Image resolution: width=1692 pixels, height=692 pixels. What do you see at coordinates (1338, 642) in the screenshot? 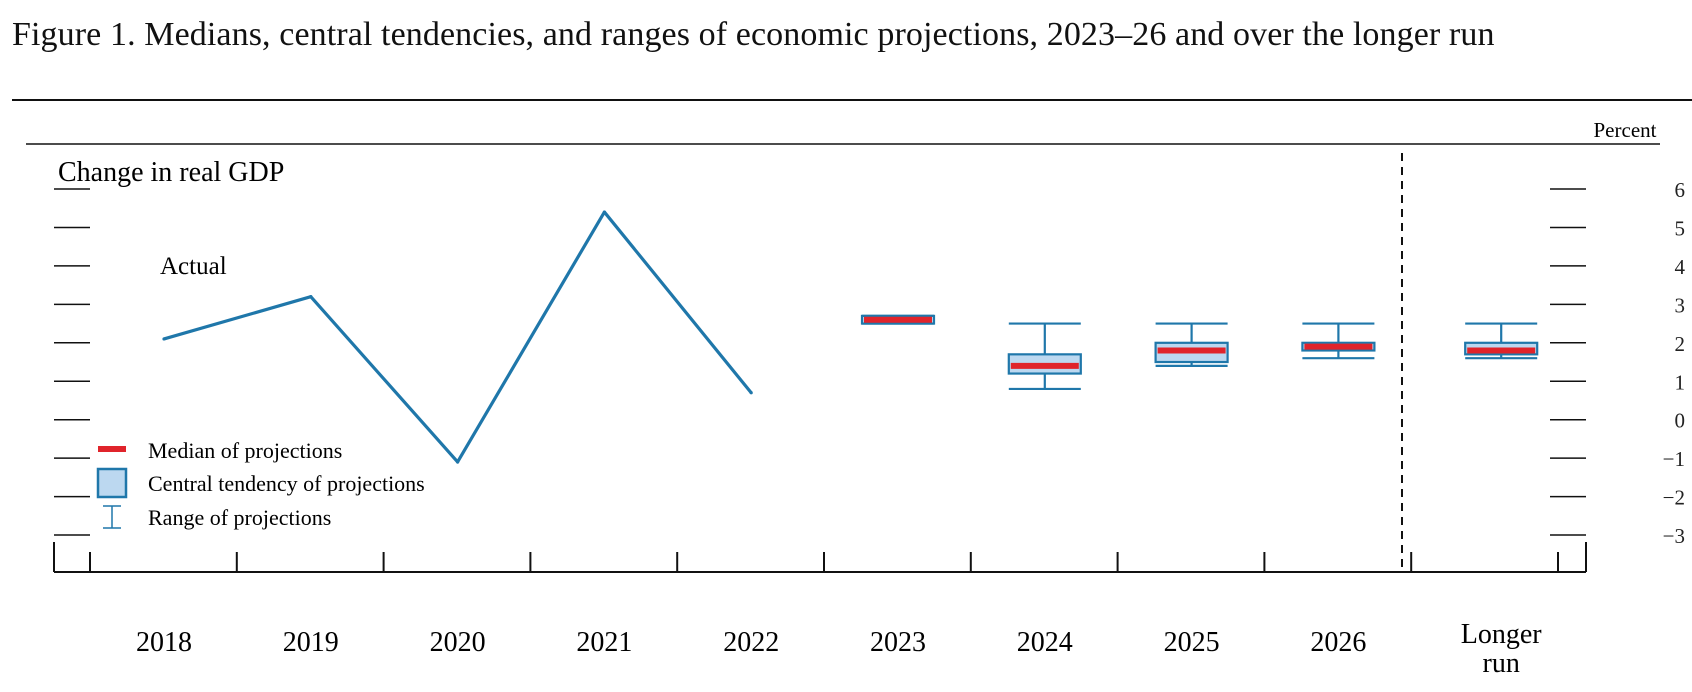
I see `x-tick-label: 2026` at bounding box center [1338, 642].